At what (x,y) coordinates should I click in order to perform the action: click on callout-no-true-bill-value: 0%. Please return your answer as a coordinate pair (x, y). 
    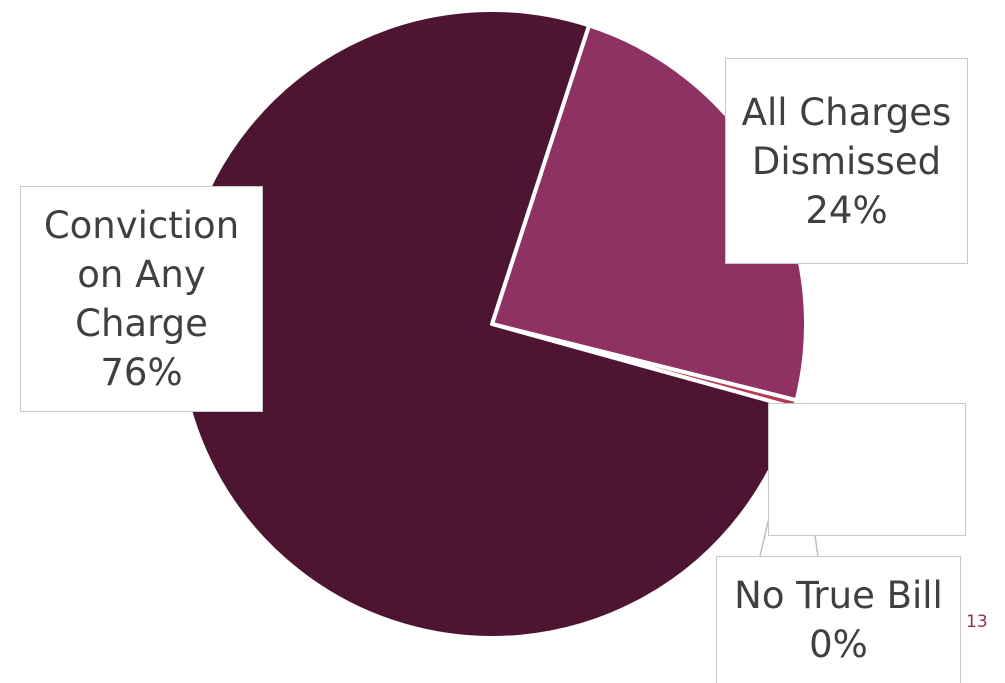
    Looking at the image, I should click on (838, 644).